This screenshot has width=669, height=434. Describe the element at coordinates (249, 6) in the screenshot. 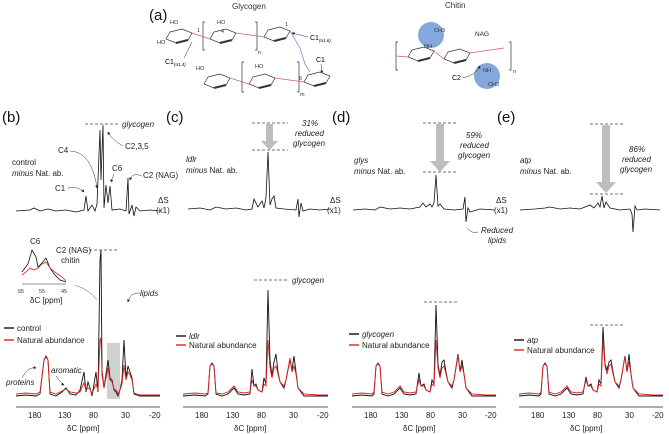

I see `glycogen-title: Glycogen` at that location.